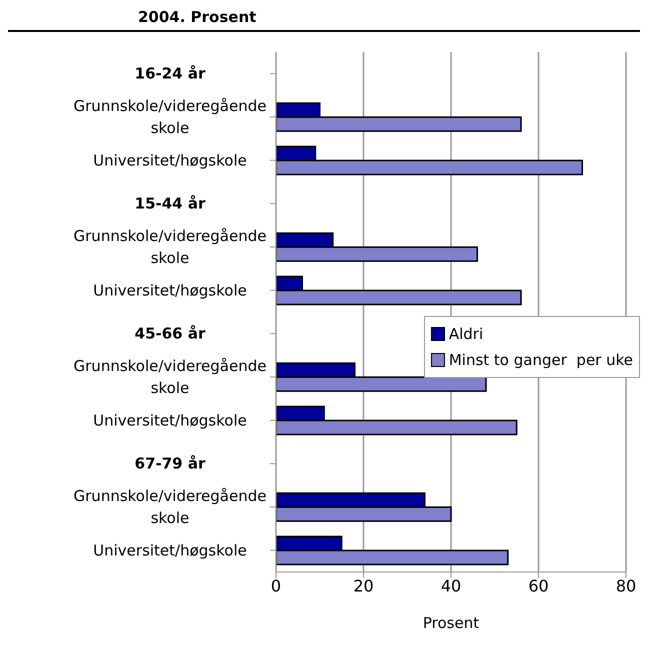 This screenshot has width=648, height=653. I want to click on legend-label: Minst to ganger per uke, so click(540, 360).